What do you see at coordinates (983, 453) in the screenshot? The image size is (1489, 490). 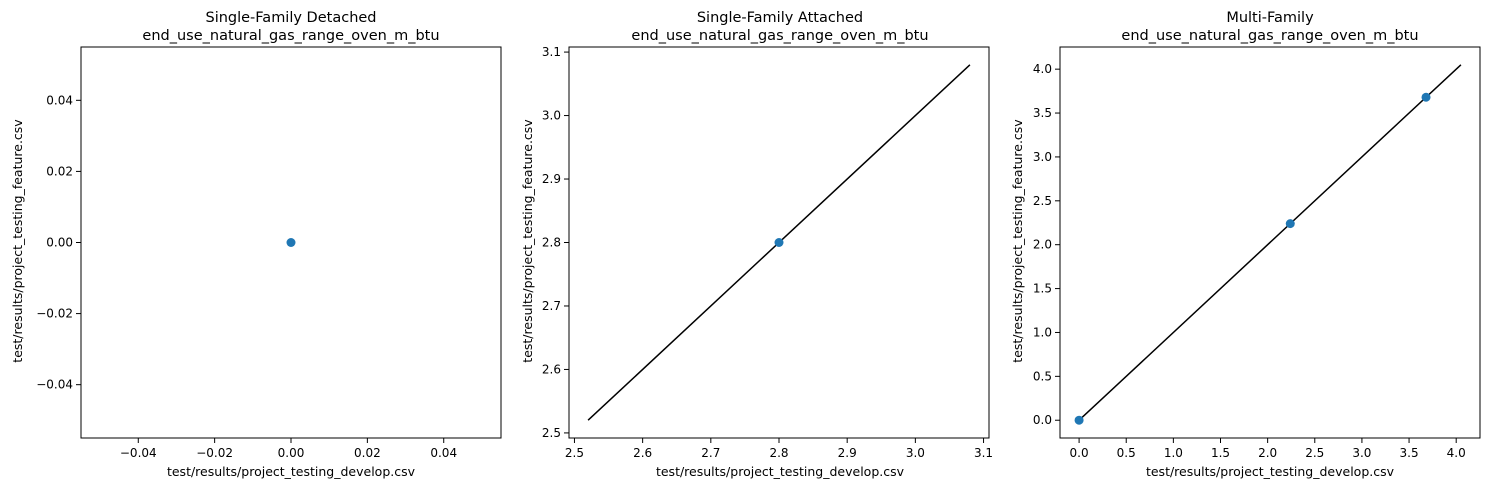 I see `x-tick-label: 3.1` at bounding box center [983, 453].